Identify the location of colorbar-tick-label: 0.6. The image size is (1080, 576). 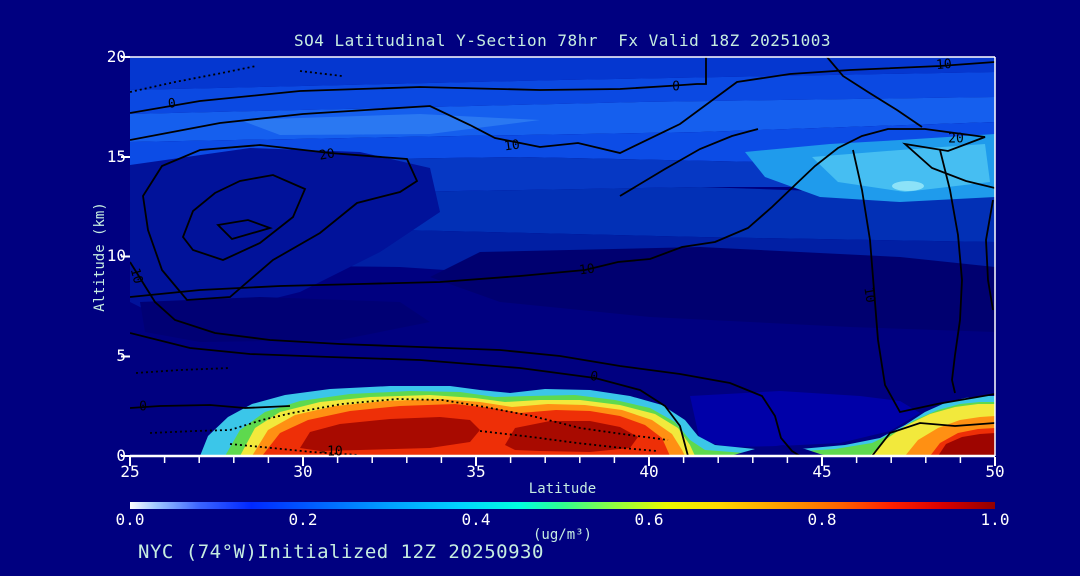
(649, 519).